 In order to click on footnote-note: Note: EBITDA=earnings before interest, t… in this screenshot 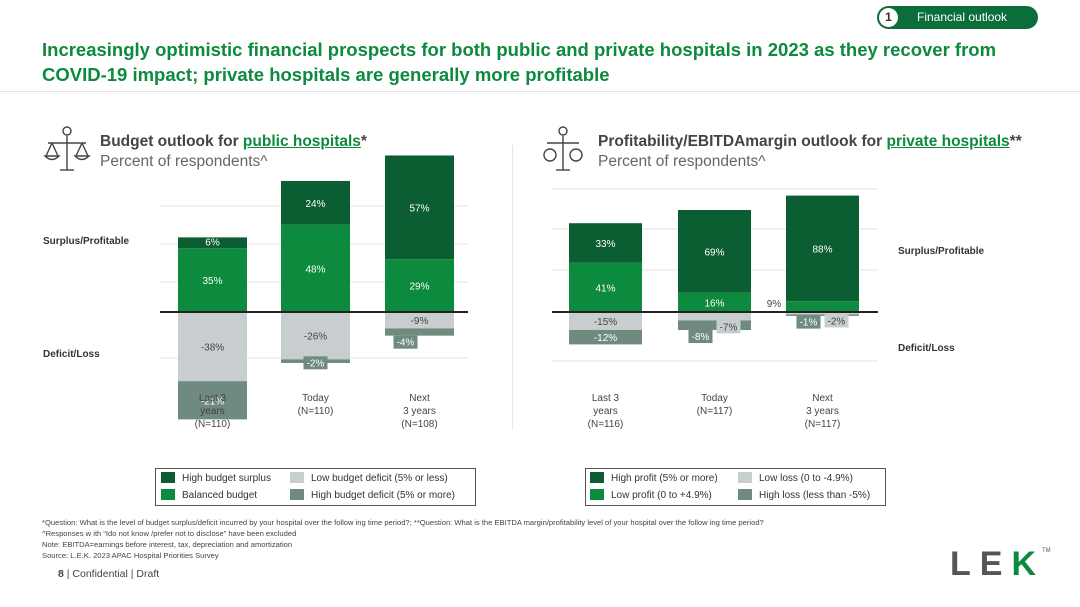, I will do `click(167, 544)`.